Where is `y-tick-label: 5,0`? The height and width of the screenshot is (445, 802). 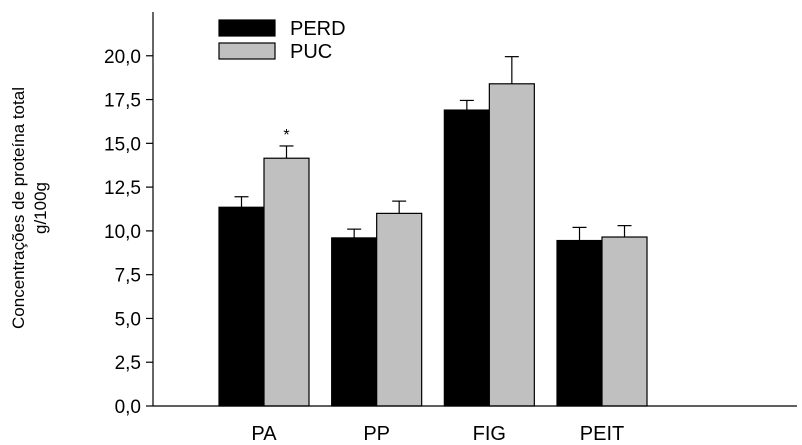
y-tick-label: 5,0 is located at coordinates (128, 319).